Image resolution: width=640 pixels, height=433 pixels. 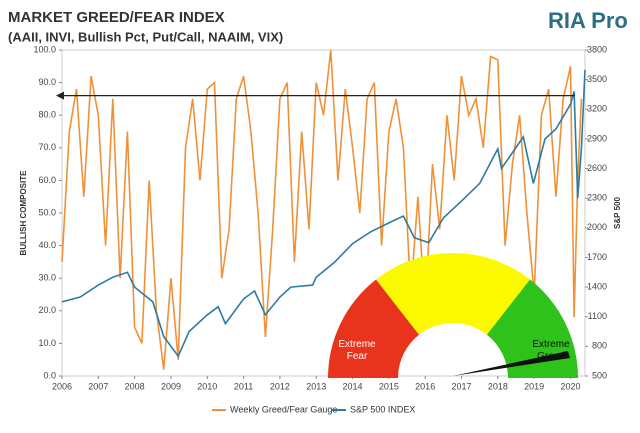 I want to click on y-tick-label: 80.0, so click(x=47, y=115).